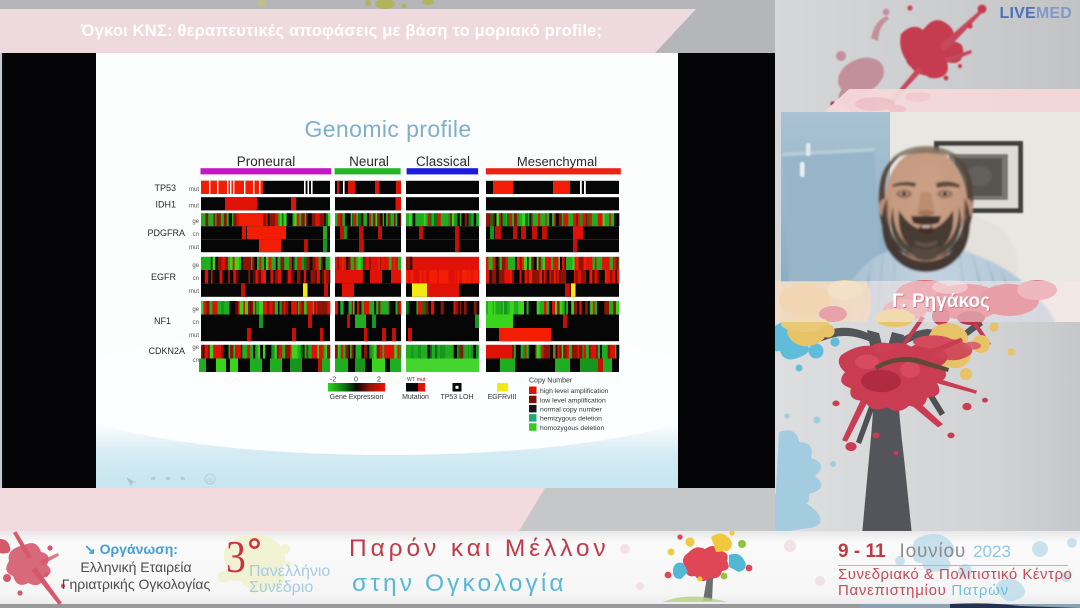 This screenshot has height=608, width=1080. Describe the element at coordinates (165, 188) in the screenshot. I see `svg-text: TP53` at that location.